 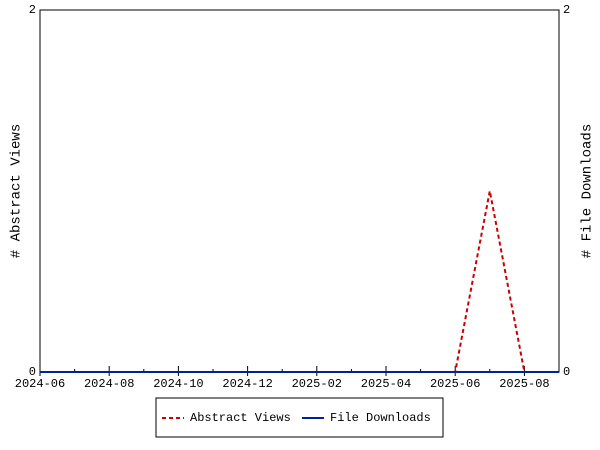 What do you see at coordinates (299, 417) in the screenshot?
I see `legend` at bounding box center [299, 417].